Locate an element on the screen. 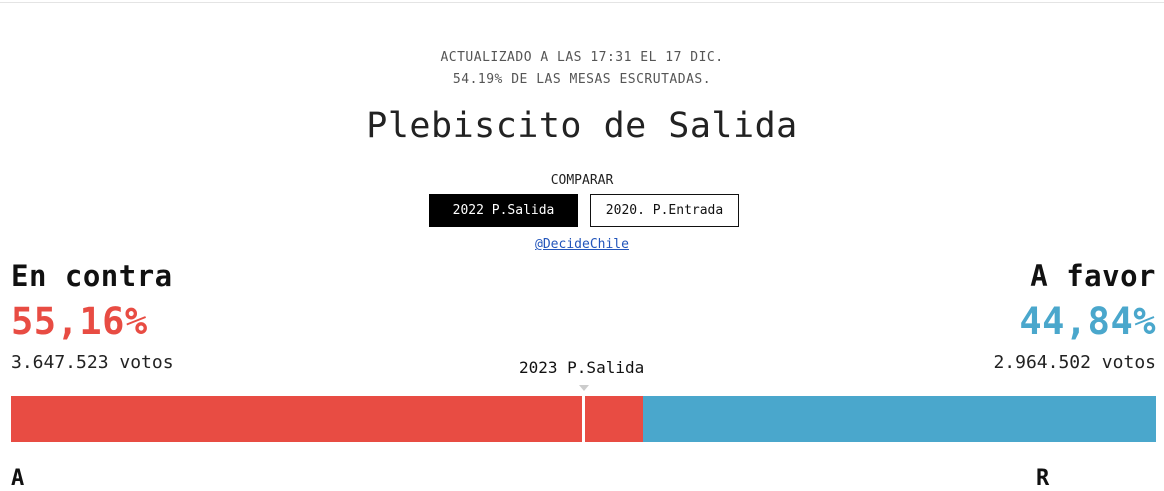 The image size is (1164, 491). bottom-right-partial-label: R is located at coordinates (1043, 478).